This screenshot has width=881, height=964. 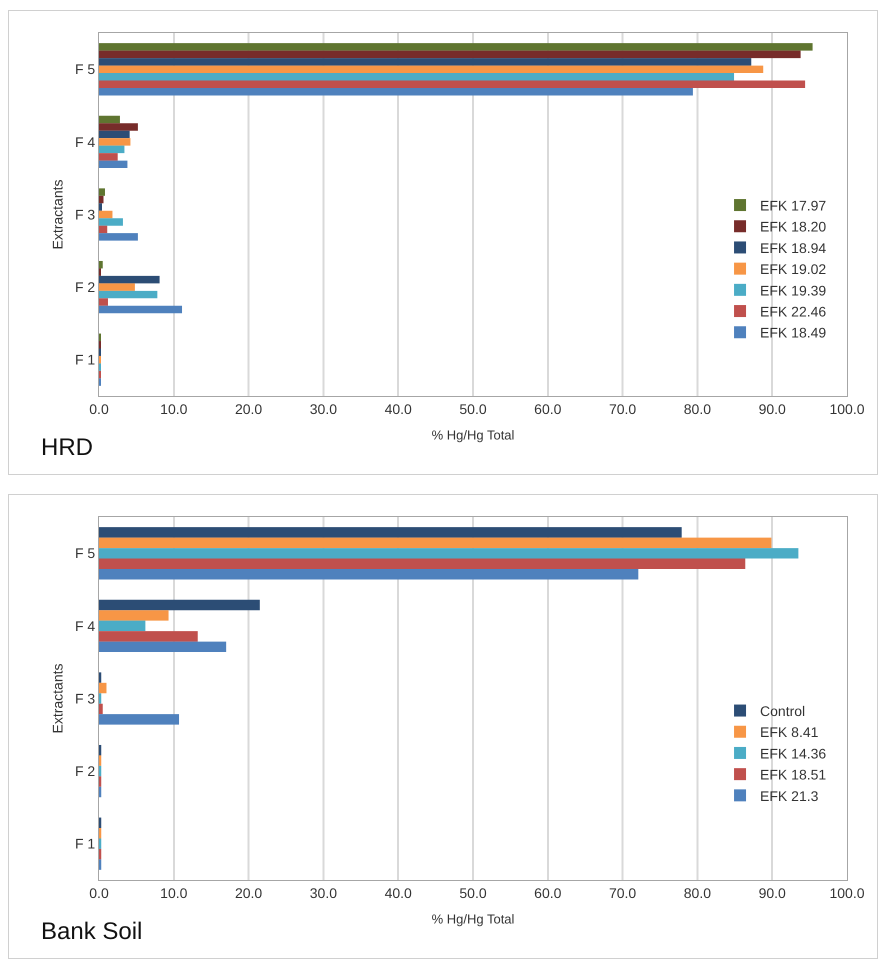 I want to click on legend-label: EFK 18.49, so click(x=793, y=332).